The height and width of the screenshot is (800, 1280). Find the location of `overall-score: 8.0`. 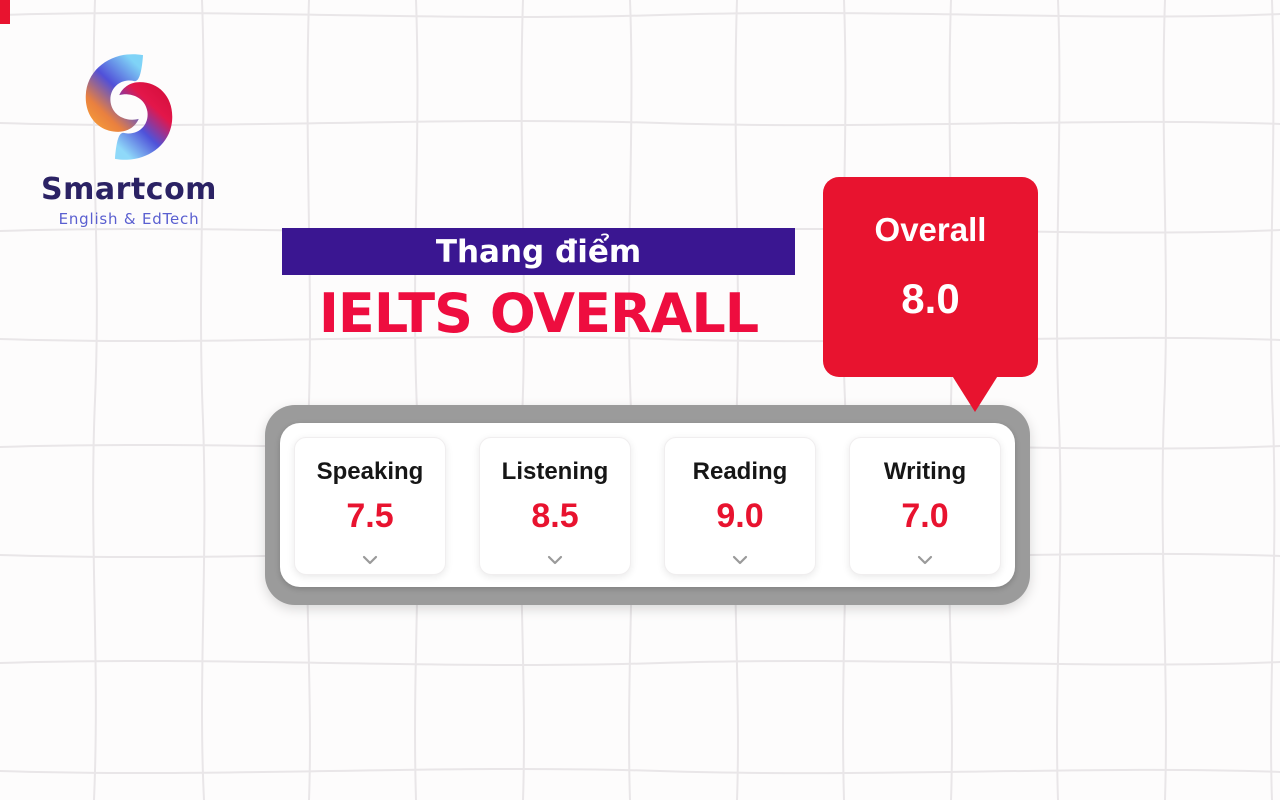

overall-score: 8.0 is located at coordinates (930, 298).